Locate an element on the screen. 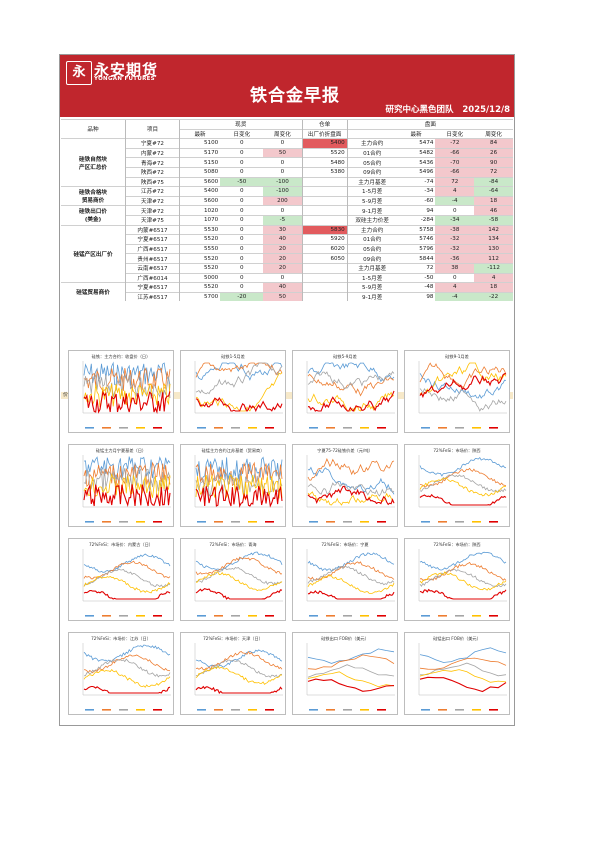 The height and width of the screenshot is (842, 595). futures-latest-cell: -50 is located at coordinates (416, 277).